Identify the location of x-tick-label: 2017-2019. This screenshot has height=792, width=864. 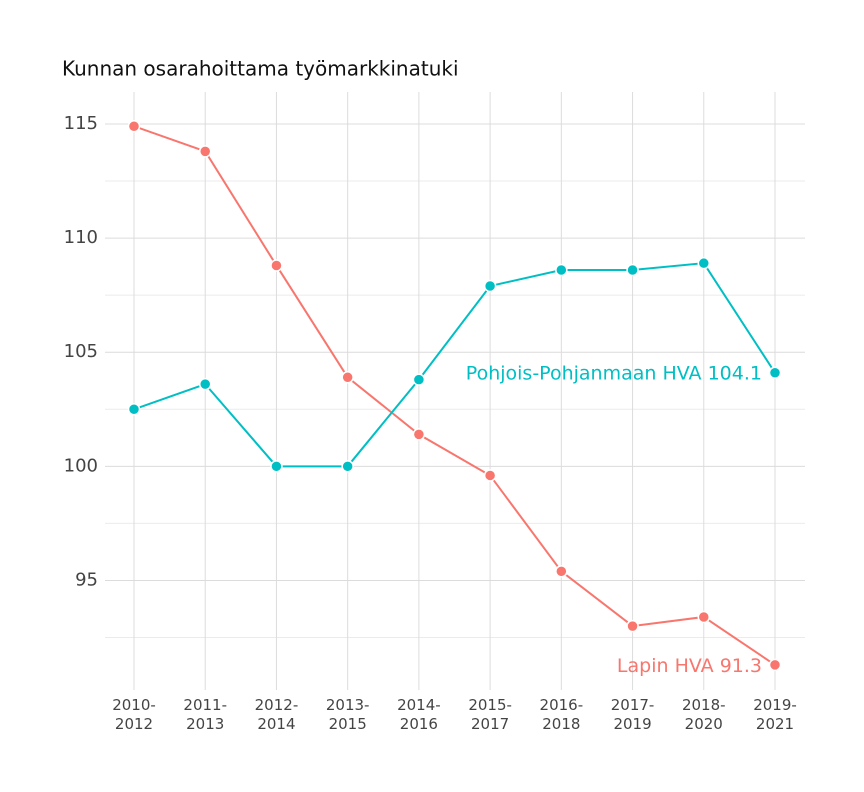
(633, 714).